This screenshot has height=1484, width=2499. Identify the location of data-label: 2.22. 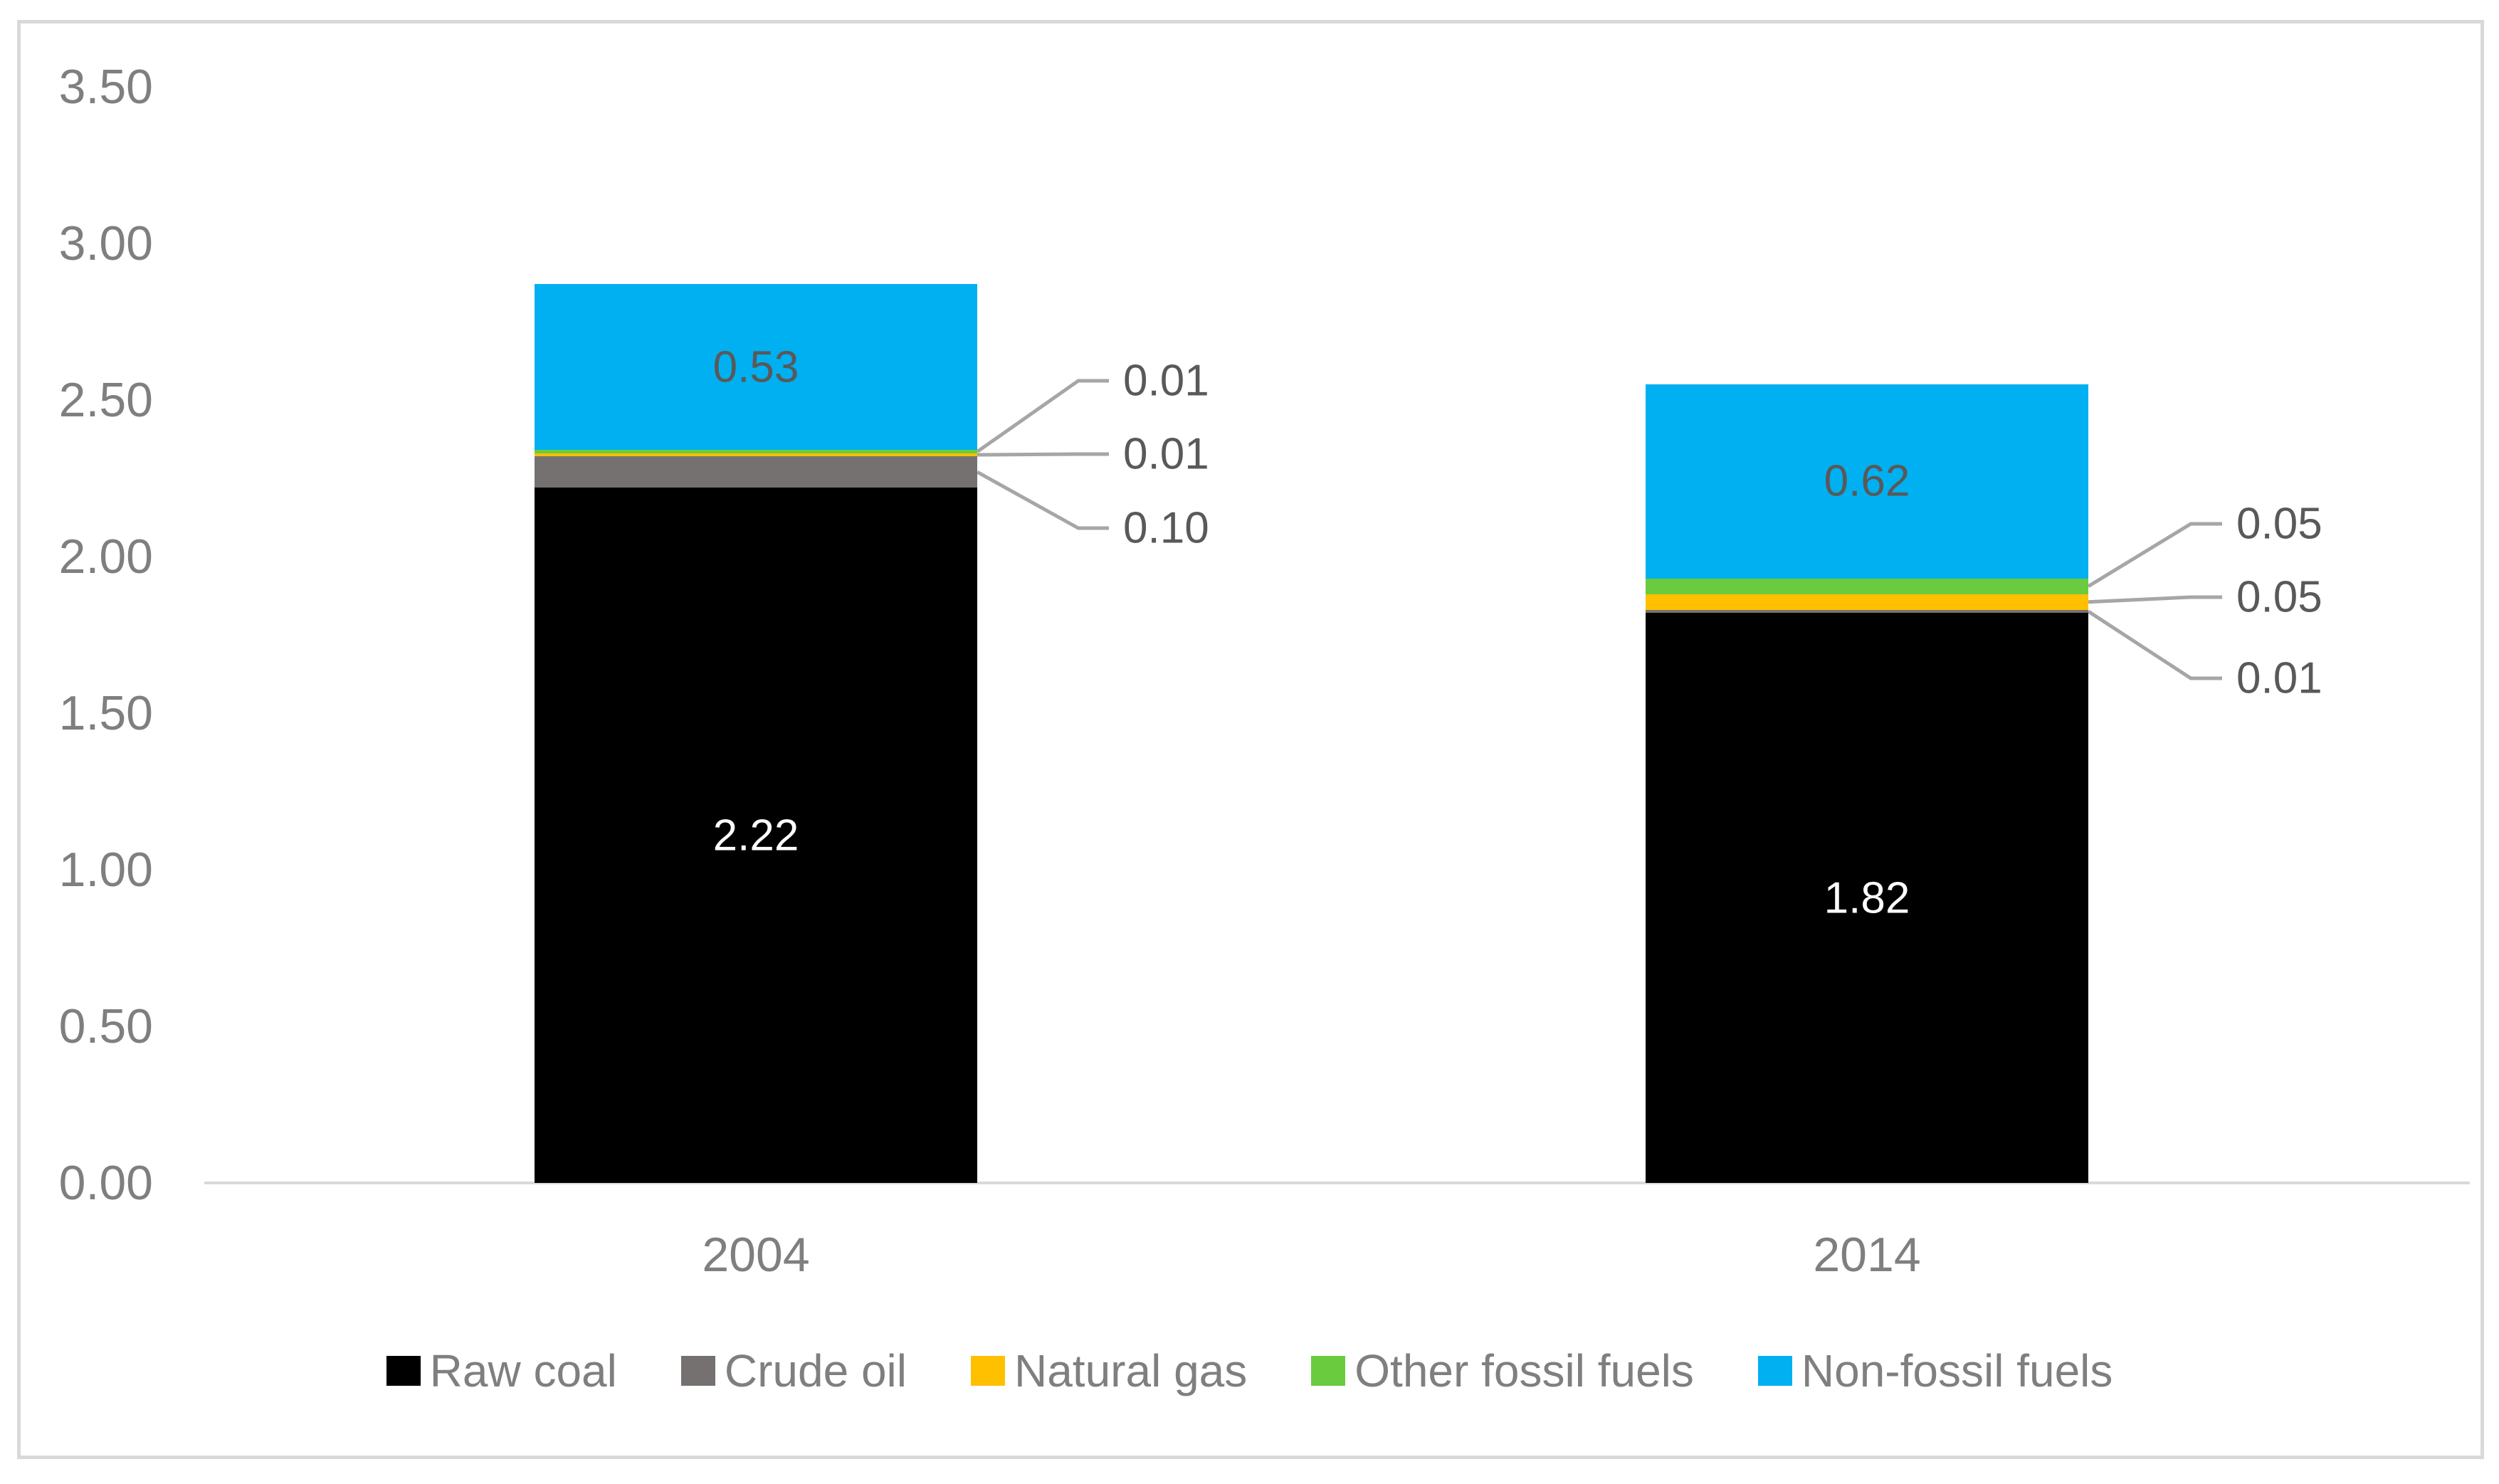
(755, 836).